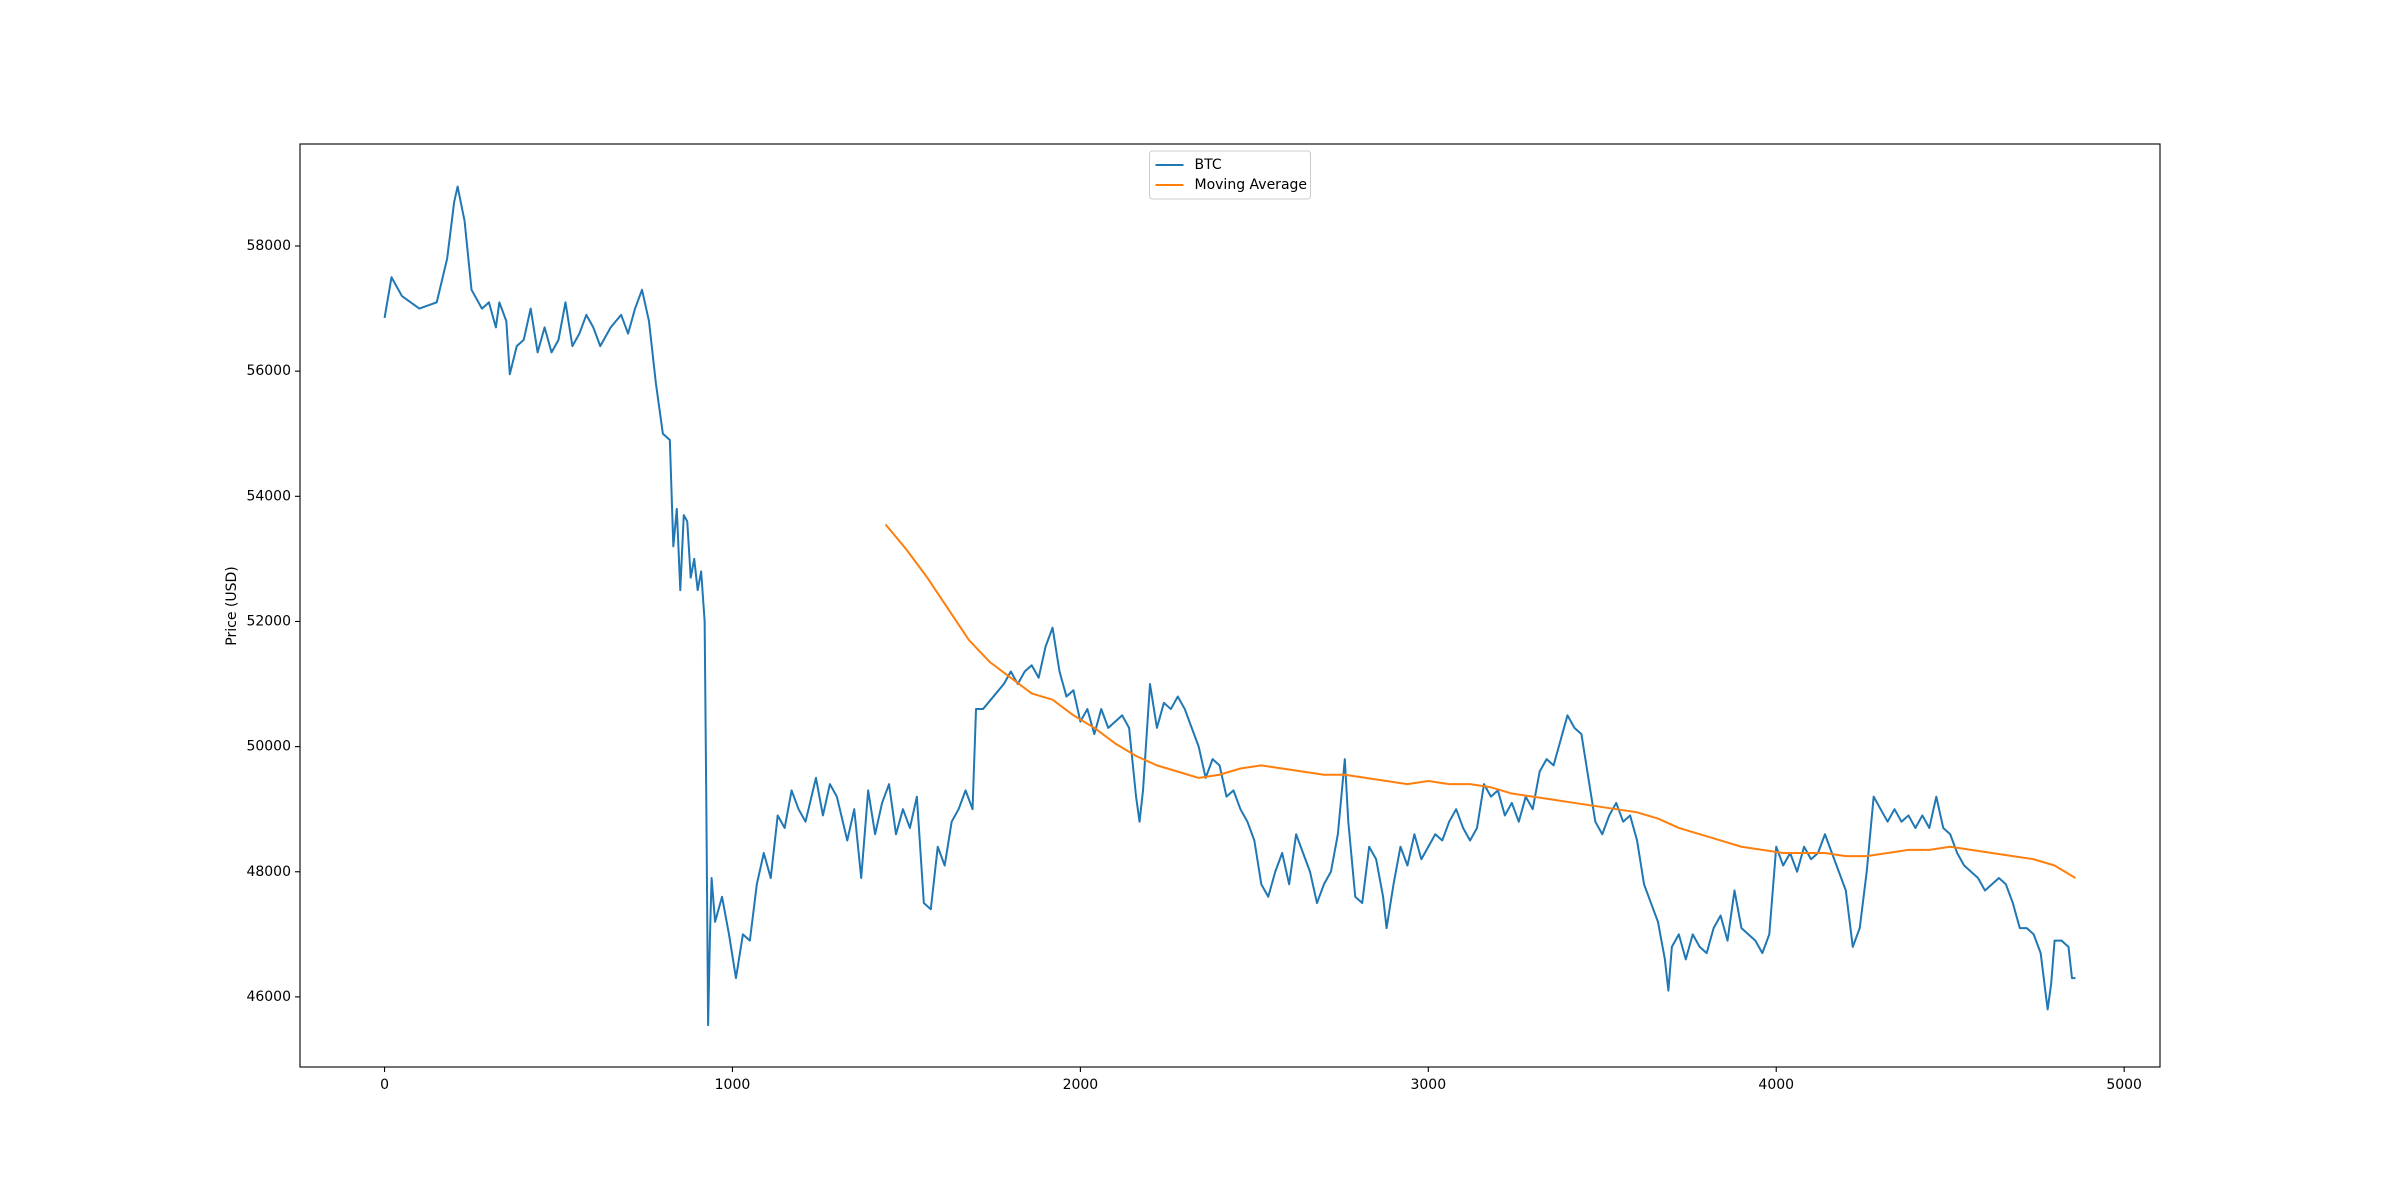  I want to click on y-tick-label: 54000, so click(268, 496).